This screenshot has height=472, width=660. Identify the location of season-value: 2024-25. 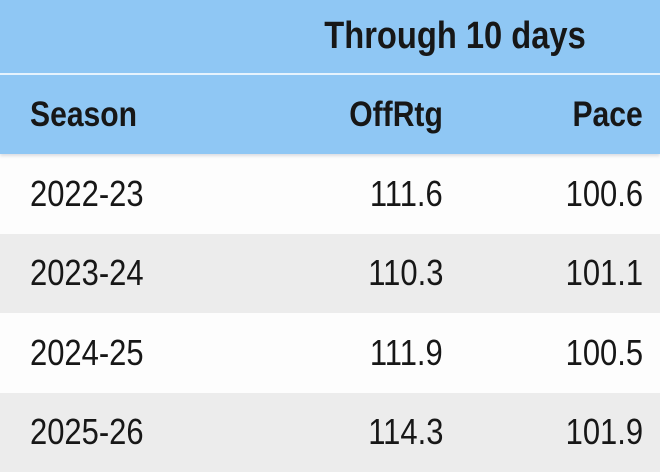
(87, 352).